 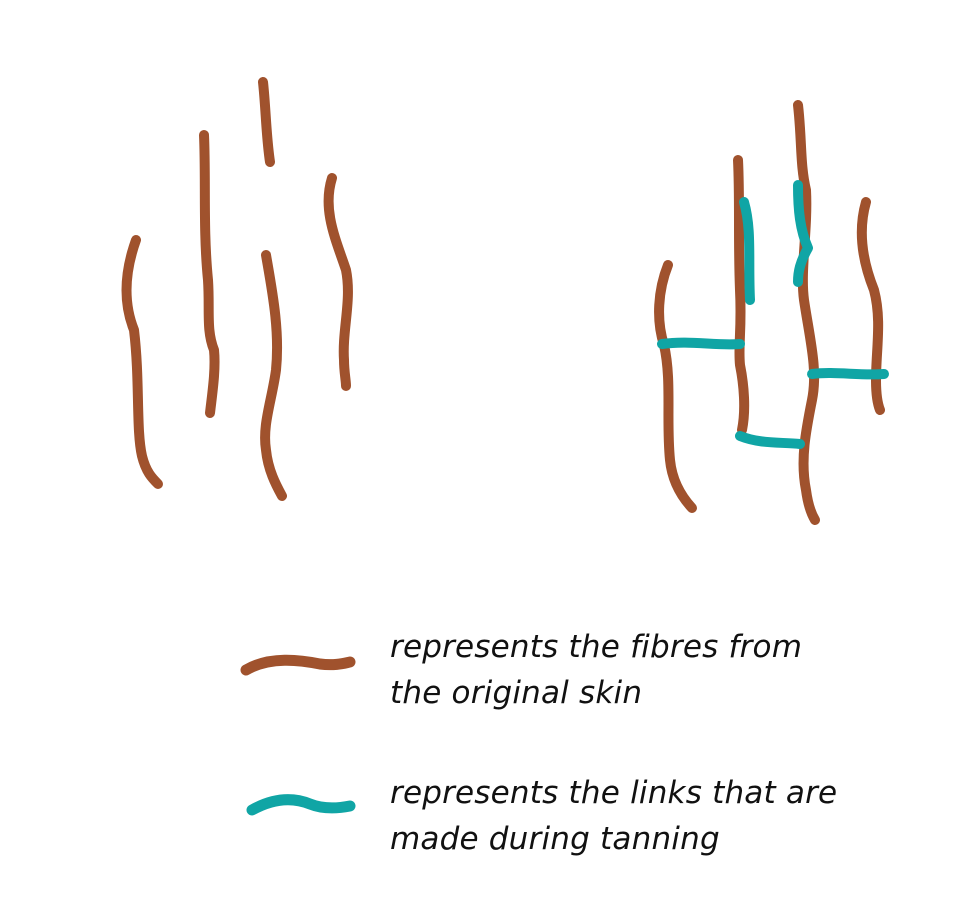 What do you see at coordinates (516, 693) in the screenshot?
I see `legend-fibre-line-2: the original skin` at bounding box center [516, 693].